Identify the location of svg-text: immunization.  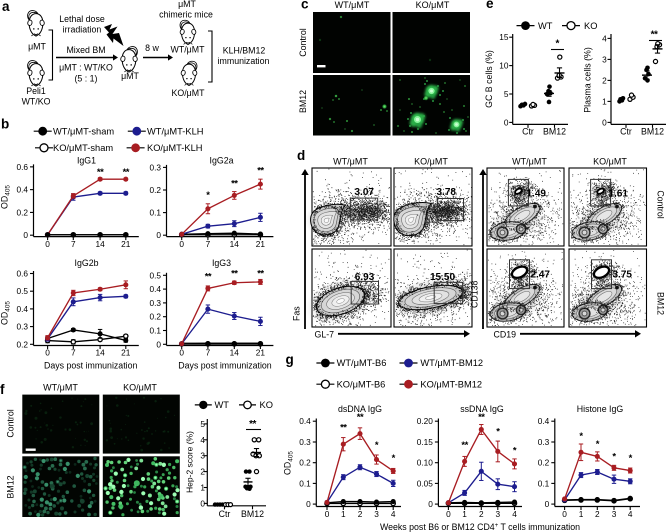
(244, 61).